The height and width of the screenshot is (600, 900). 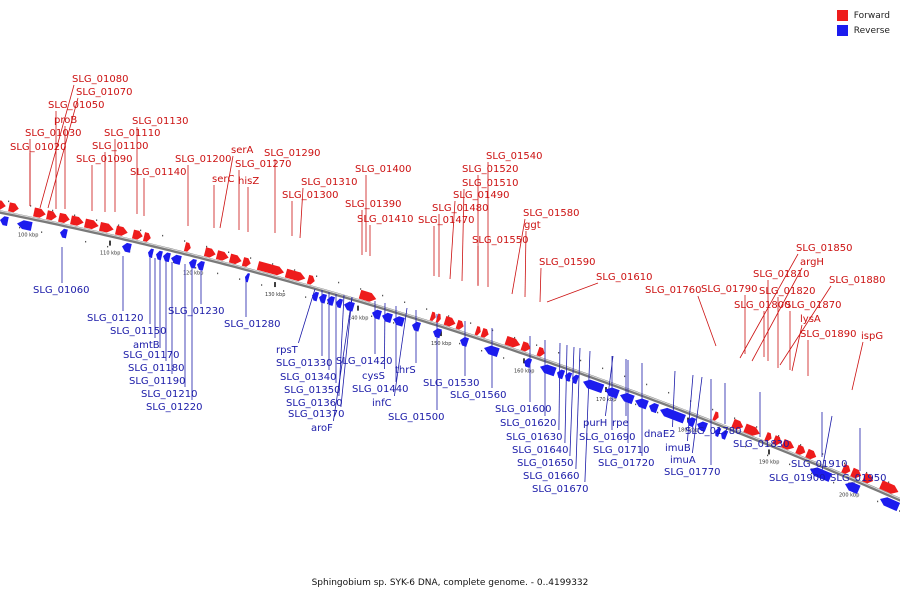 What do you see at coordinates (607, 437) in the screenshot?
I see `reverse-gene-label: SLG_01690` at bounding box center [607, 437].